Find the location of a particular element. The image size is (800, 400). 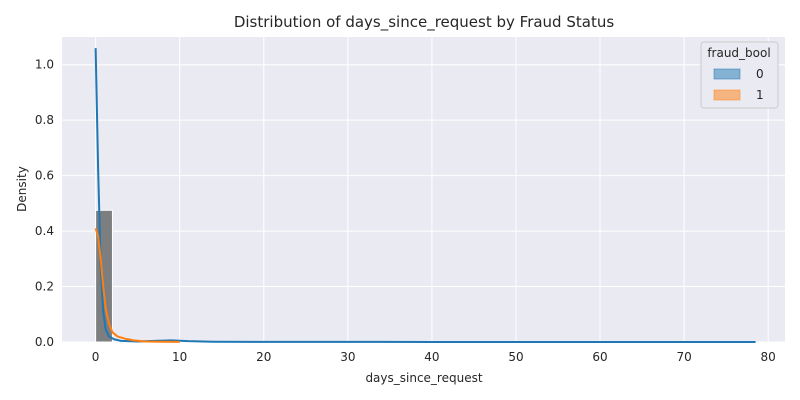

x-axis-ticks: 0 10 20 30 40 50 60 70 80 is located at coordinates (434, 357).